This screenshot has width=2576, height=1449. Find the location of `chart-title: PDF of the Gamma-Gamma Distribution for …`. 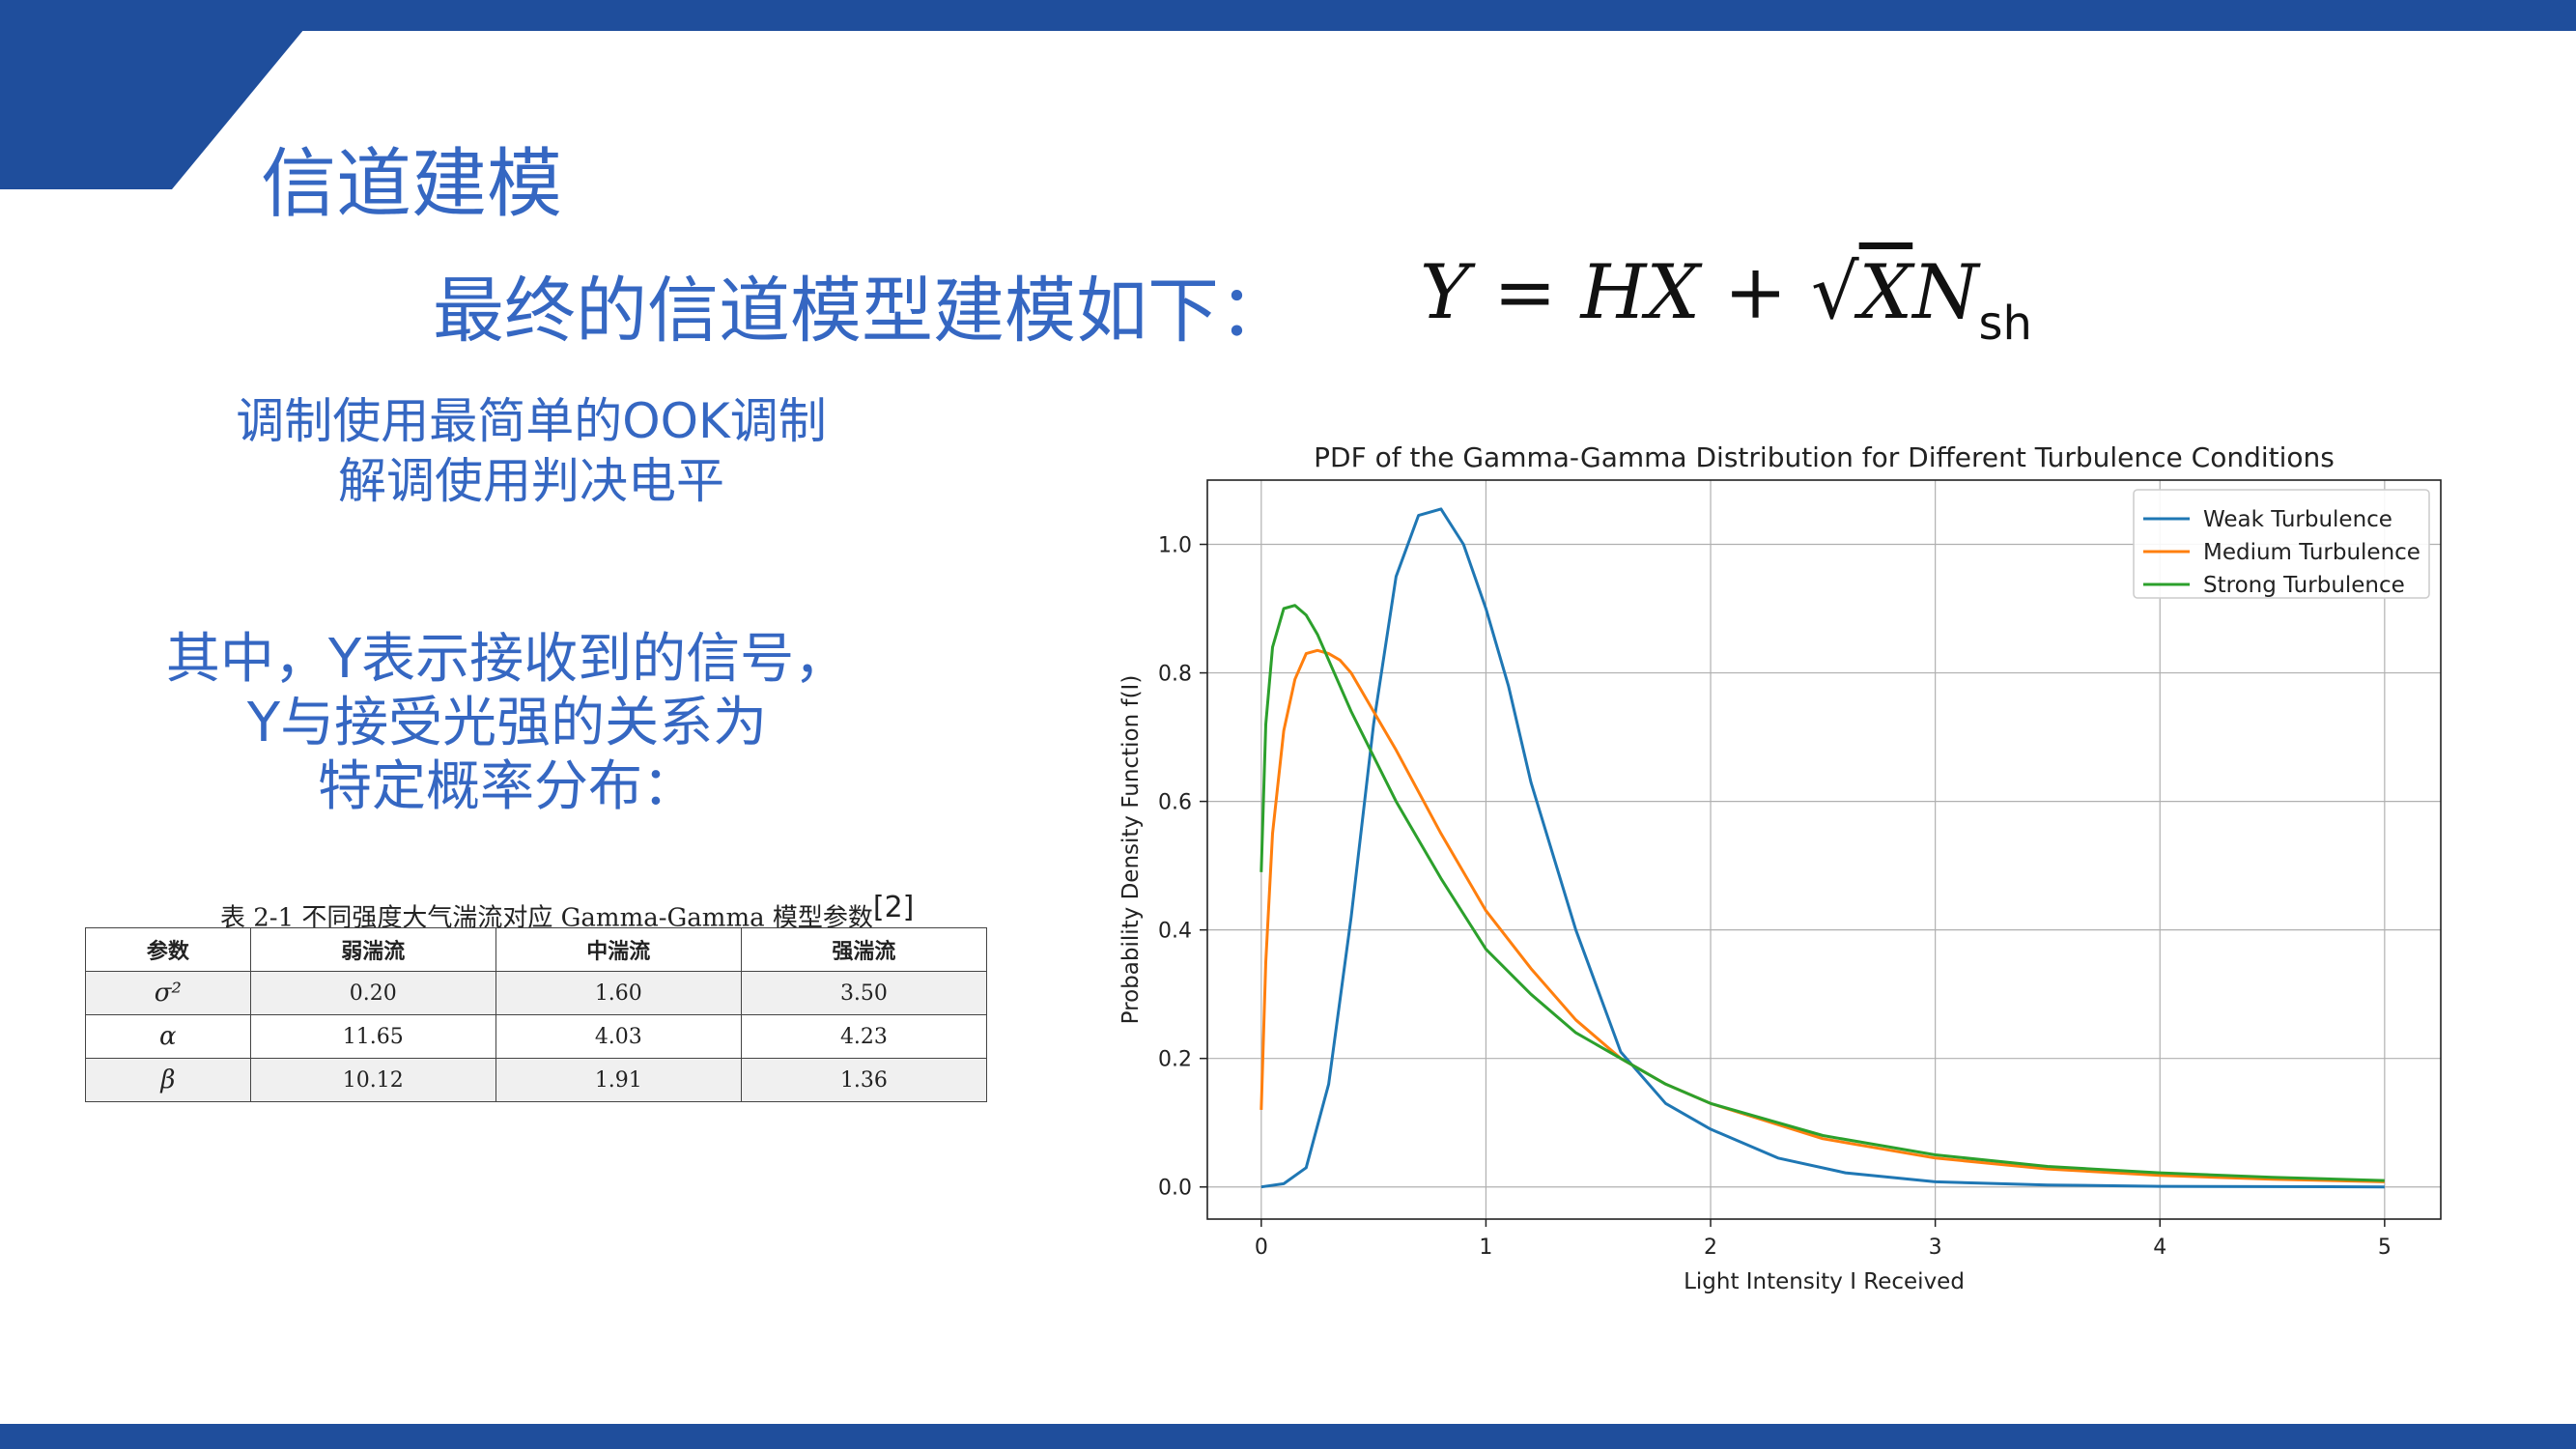

chart-title: PDF of the Gamma-Gamma Distribution for … is located at coordinates (1824, 457).